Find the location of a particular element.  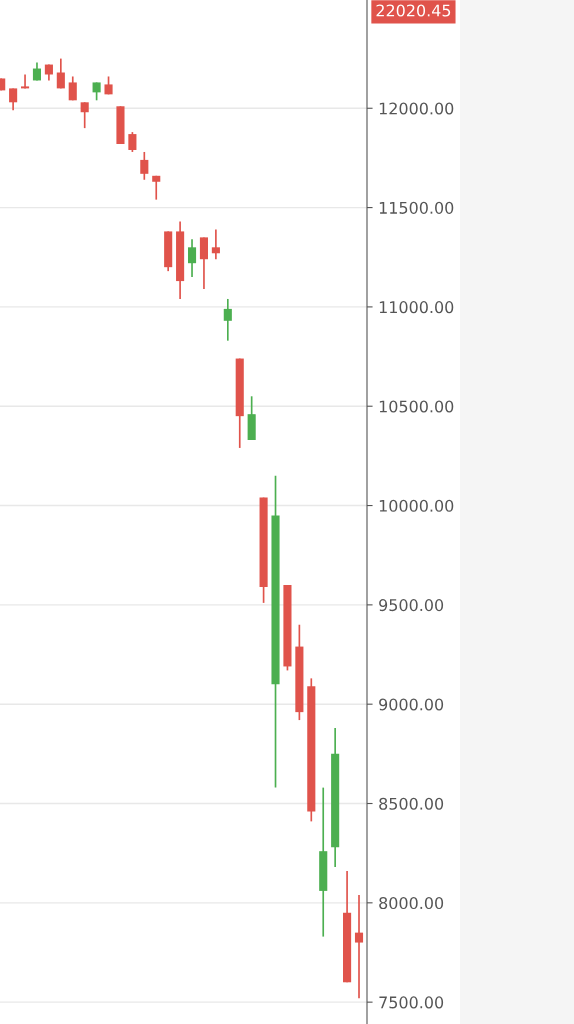

y-tick-label: 8500.00 is located at coordinates (411, 803).